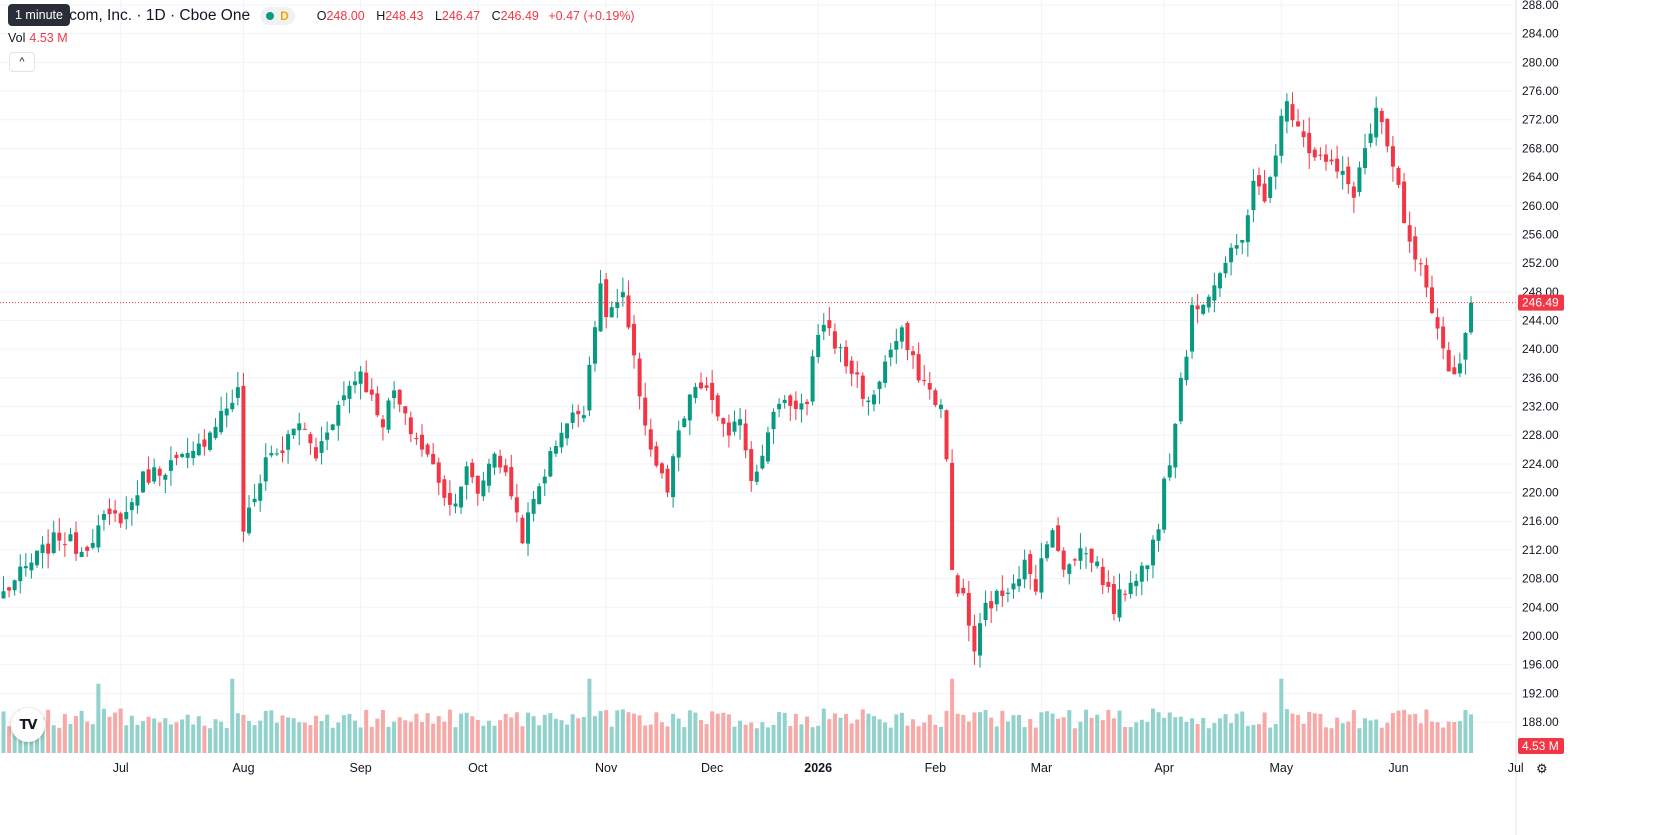  Describe the element at coordinates (1516, 768) in the screenshot. I see `time-tick-label: Jul` at that location.